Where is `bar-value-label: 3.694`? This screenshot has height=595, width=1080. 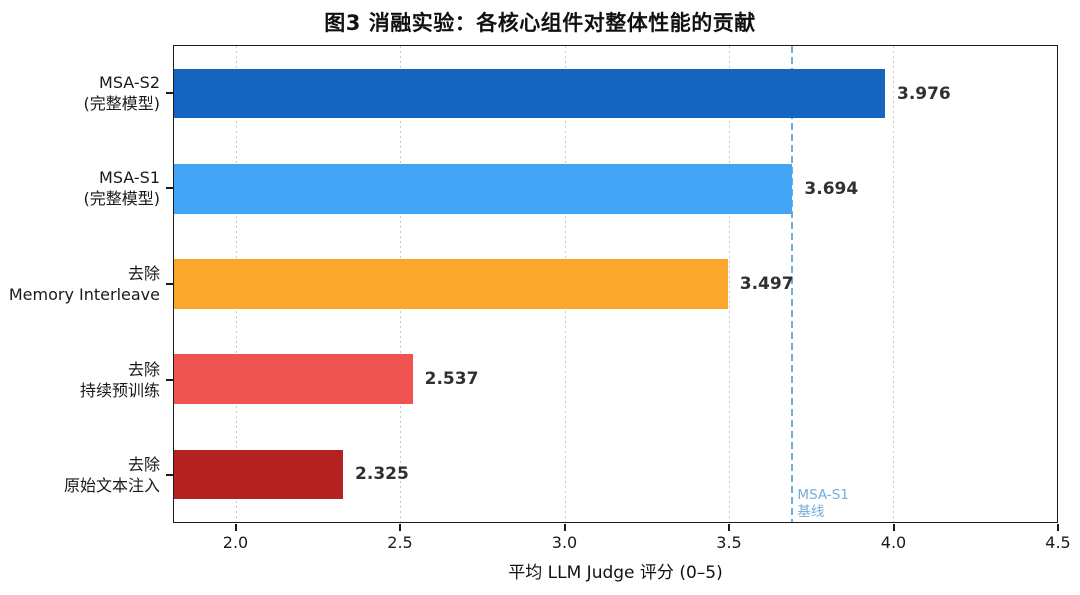
bar-value-label: 3.694 is located at coordinates (831, 188).